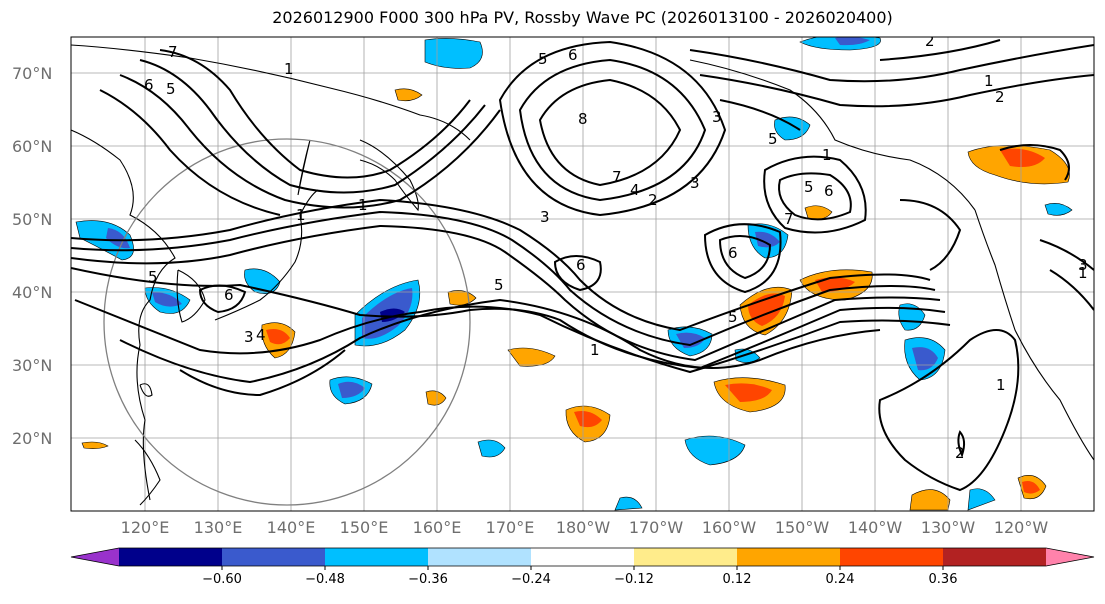 This screenshot has height=604, width=1105. Describe the element at coordinates (145, 527) in the screenshot. I see `lon-label: 120°E` at that location.